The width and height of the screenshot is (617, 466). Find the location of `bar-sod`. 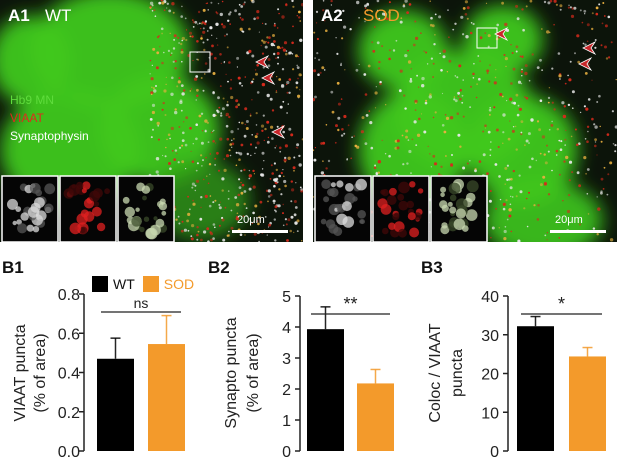

bar-sod is located at coordinates (166, 397).